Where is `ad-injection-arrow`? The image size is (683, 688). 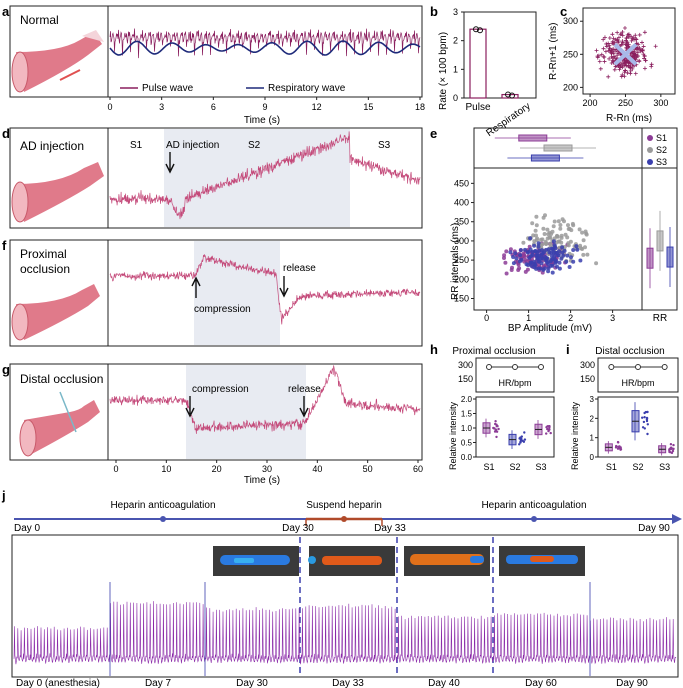 ad-injection-arrow is located at coordinates (170, 163).